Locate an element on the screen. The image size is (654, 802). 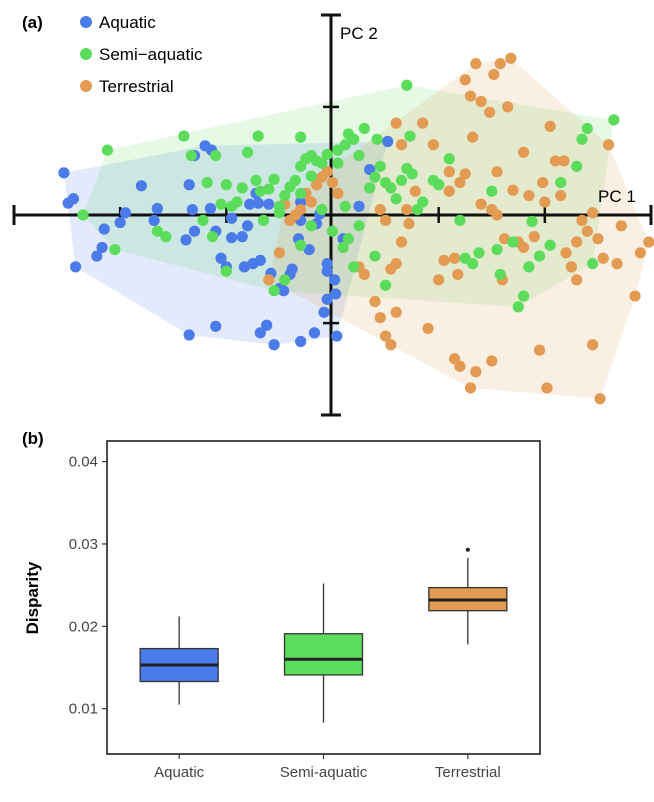
legend-label-aquatic: Aquatic is located at coordinates (127, 22).